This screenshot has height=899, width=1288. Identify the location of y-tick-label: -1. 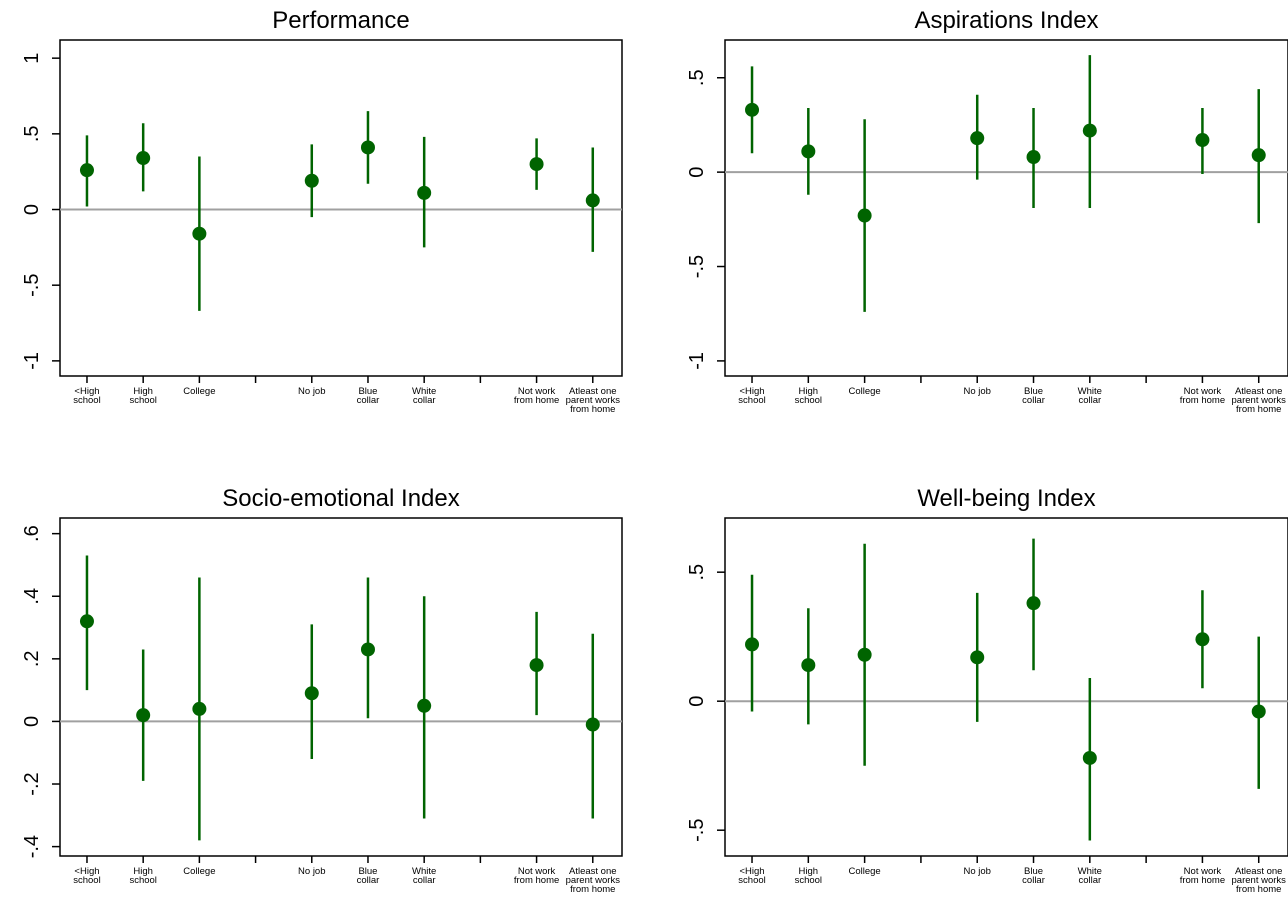
(697, 361).